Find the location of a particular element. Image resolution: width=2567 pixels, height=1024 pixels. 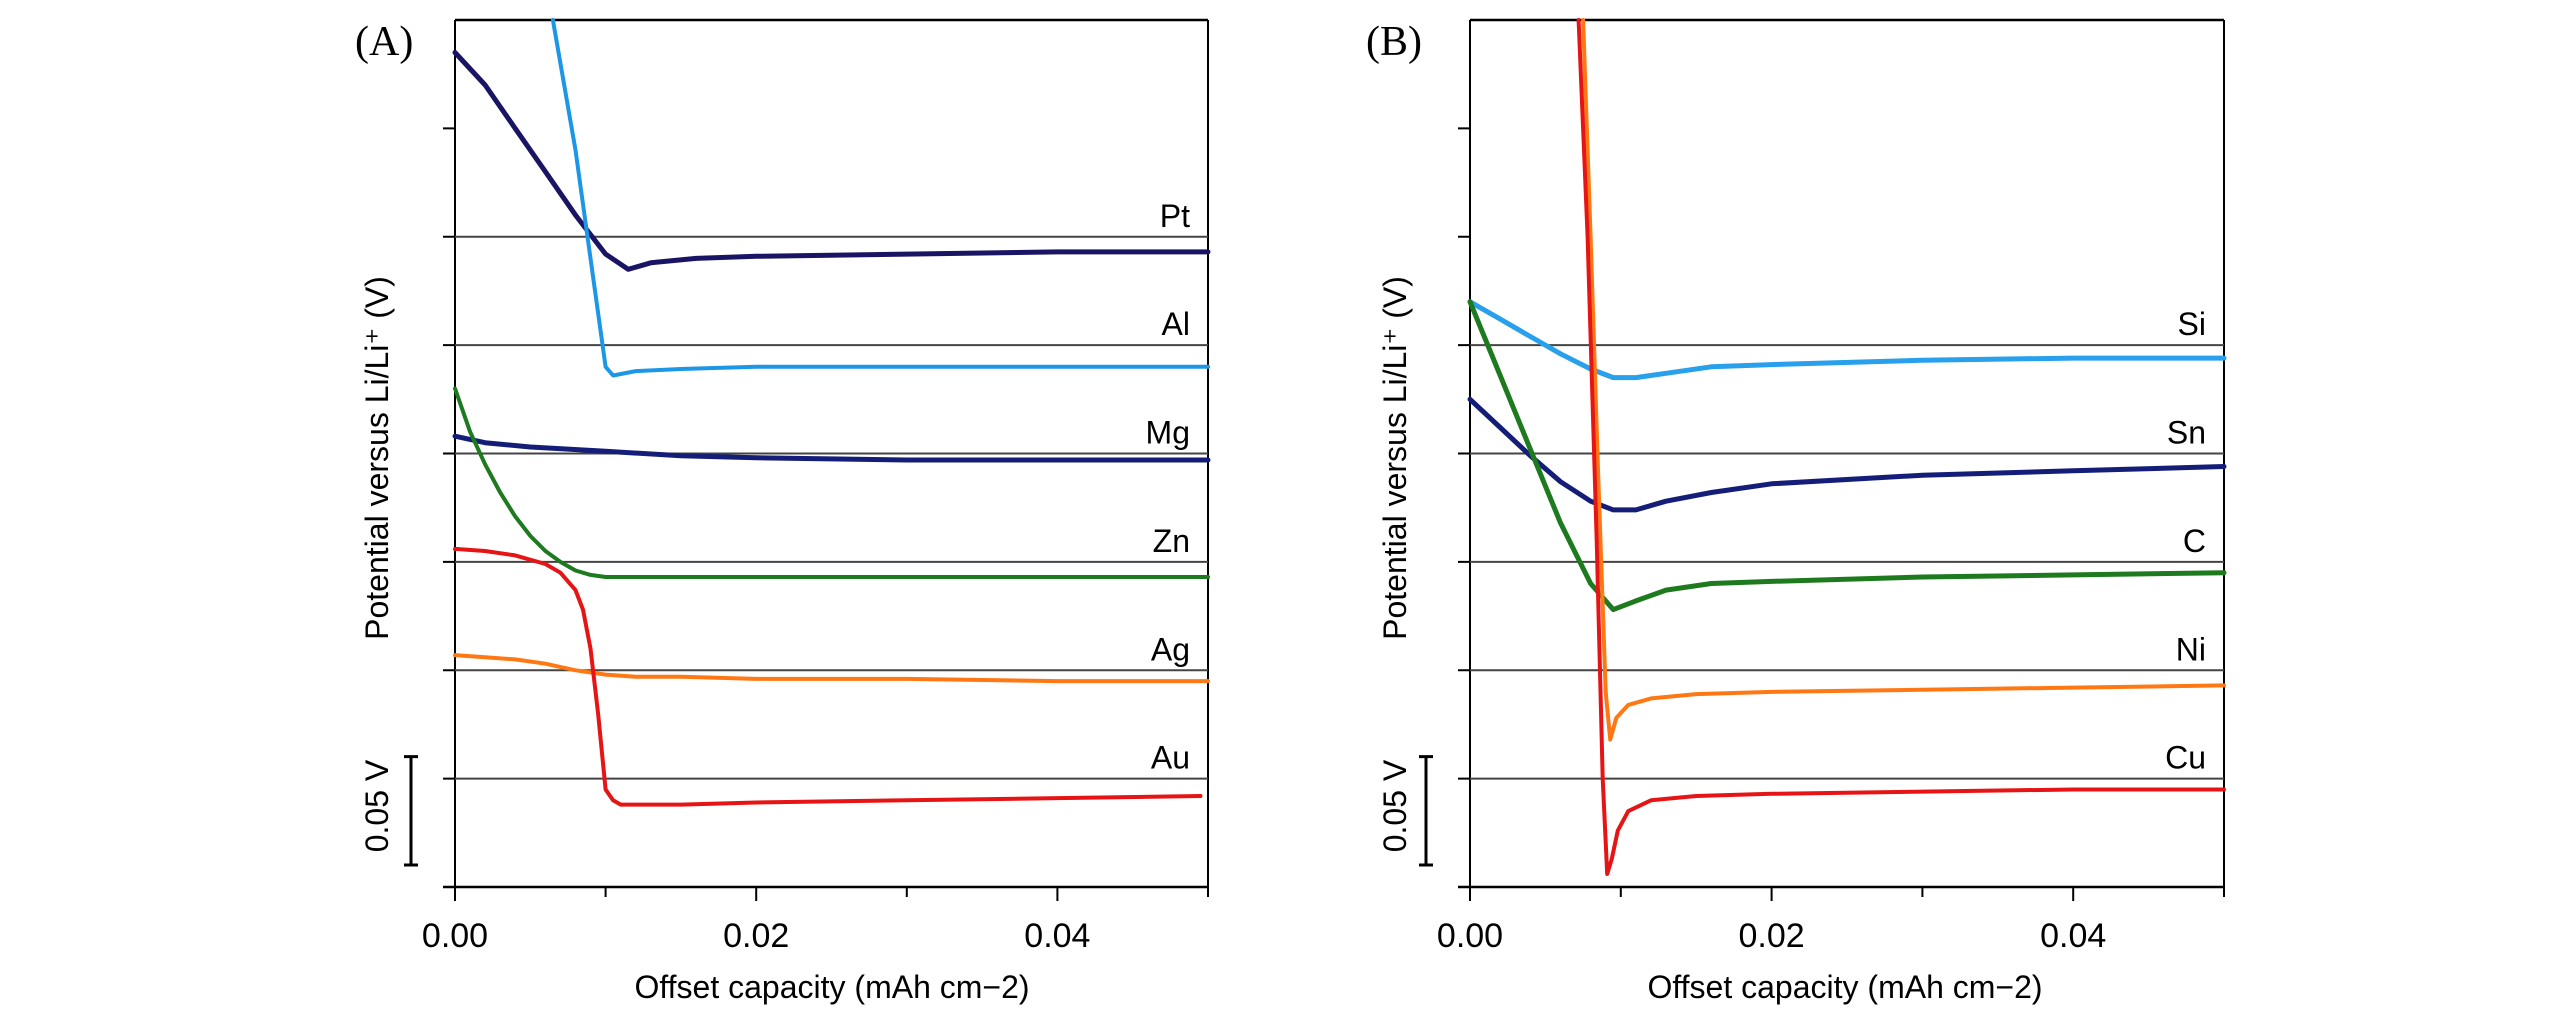

panel-a-series-zn is located at coordinates (831, 482).